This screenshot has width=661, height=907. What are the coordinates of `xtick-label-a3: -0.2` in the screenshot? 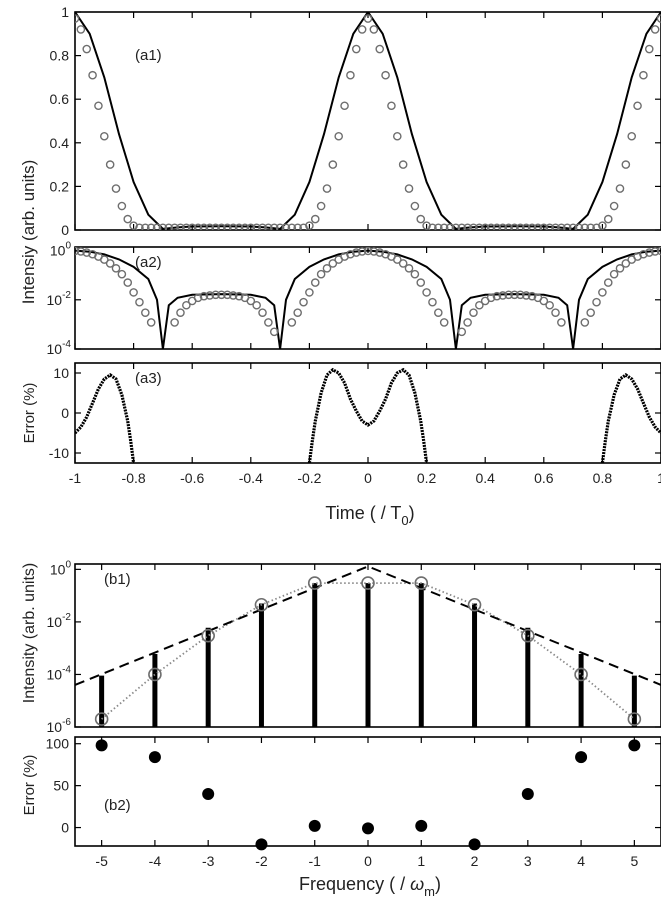 It's located at (309, 478).